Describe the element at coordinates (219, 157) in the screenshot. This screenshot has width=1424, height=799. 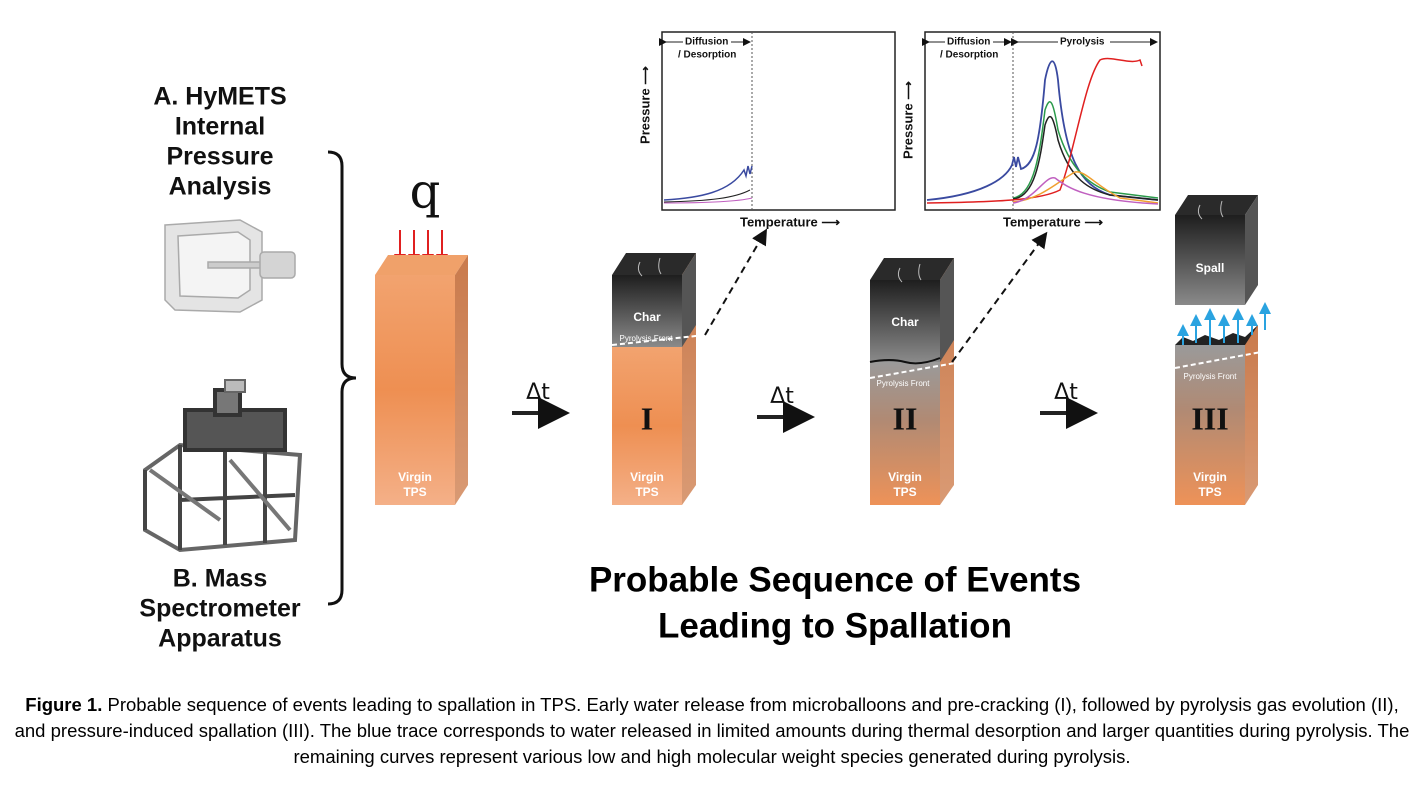
I see `label-line: Pressure` at that location.